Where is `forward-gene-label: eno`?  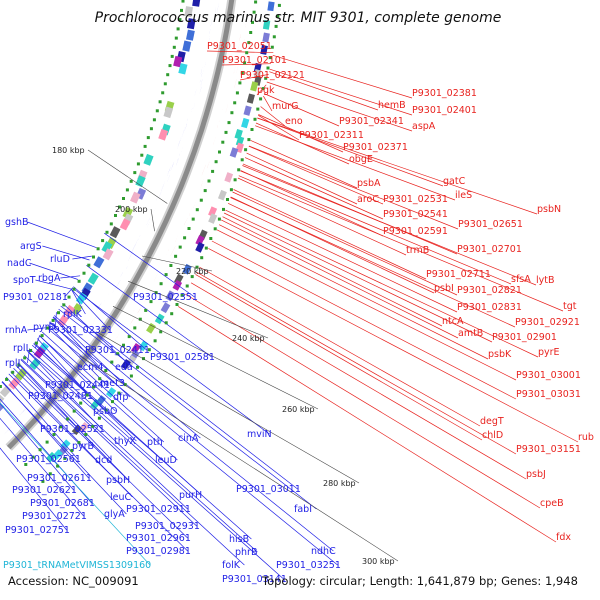 forward-gene-label: eno is located at coordinates (294, 121).